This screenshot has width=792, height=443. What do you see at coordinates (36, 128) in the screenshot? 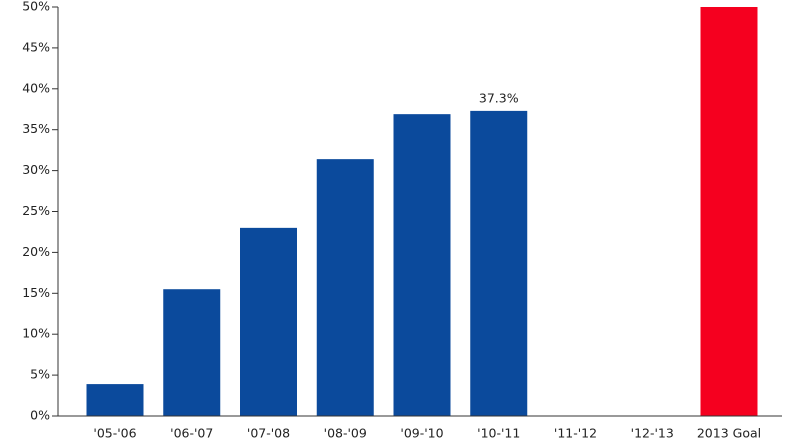
I see `y-tick-label: 35%` at bounding box center [36, 128].